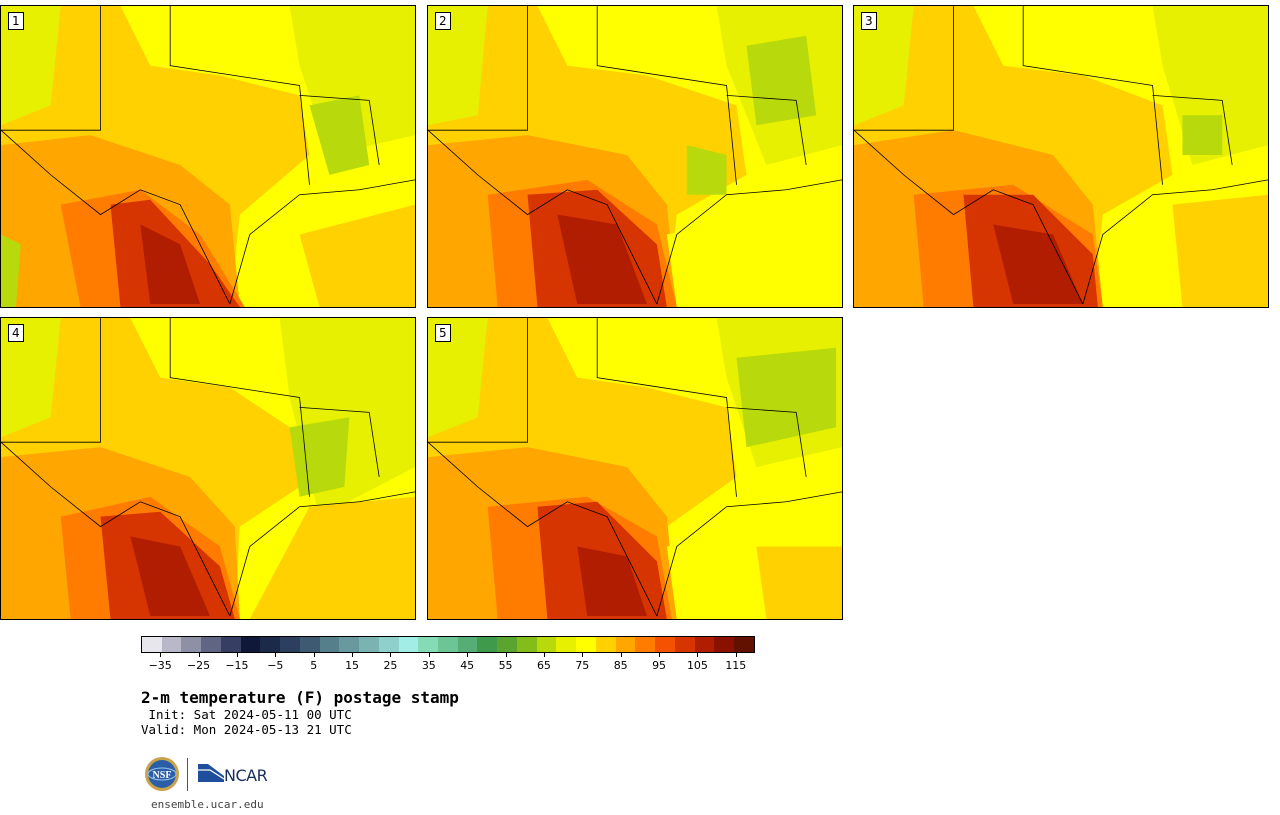 The height and width of the screenshot is (815, 1280). I want to click on valid-time: Valid: Mon 2024-05-13 21 UTC, so click(246, 729).